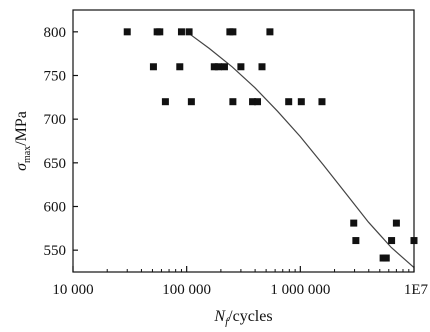 The width and height of the screenshot is (430, 332). I want to click on y-tick-label: 750, so click(55, 77).